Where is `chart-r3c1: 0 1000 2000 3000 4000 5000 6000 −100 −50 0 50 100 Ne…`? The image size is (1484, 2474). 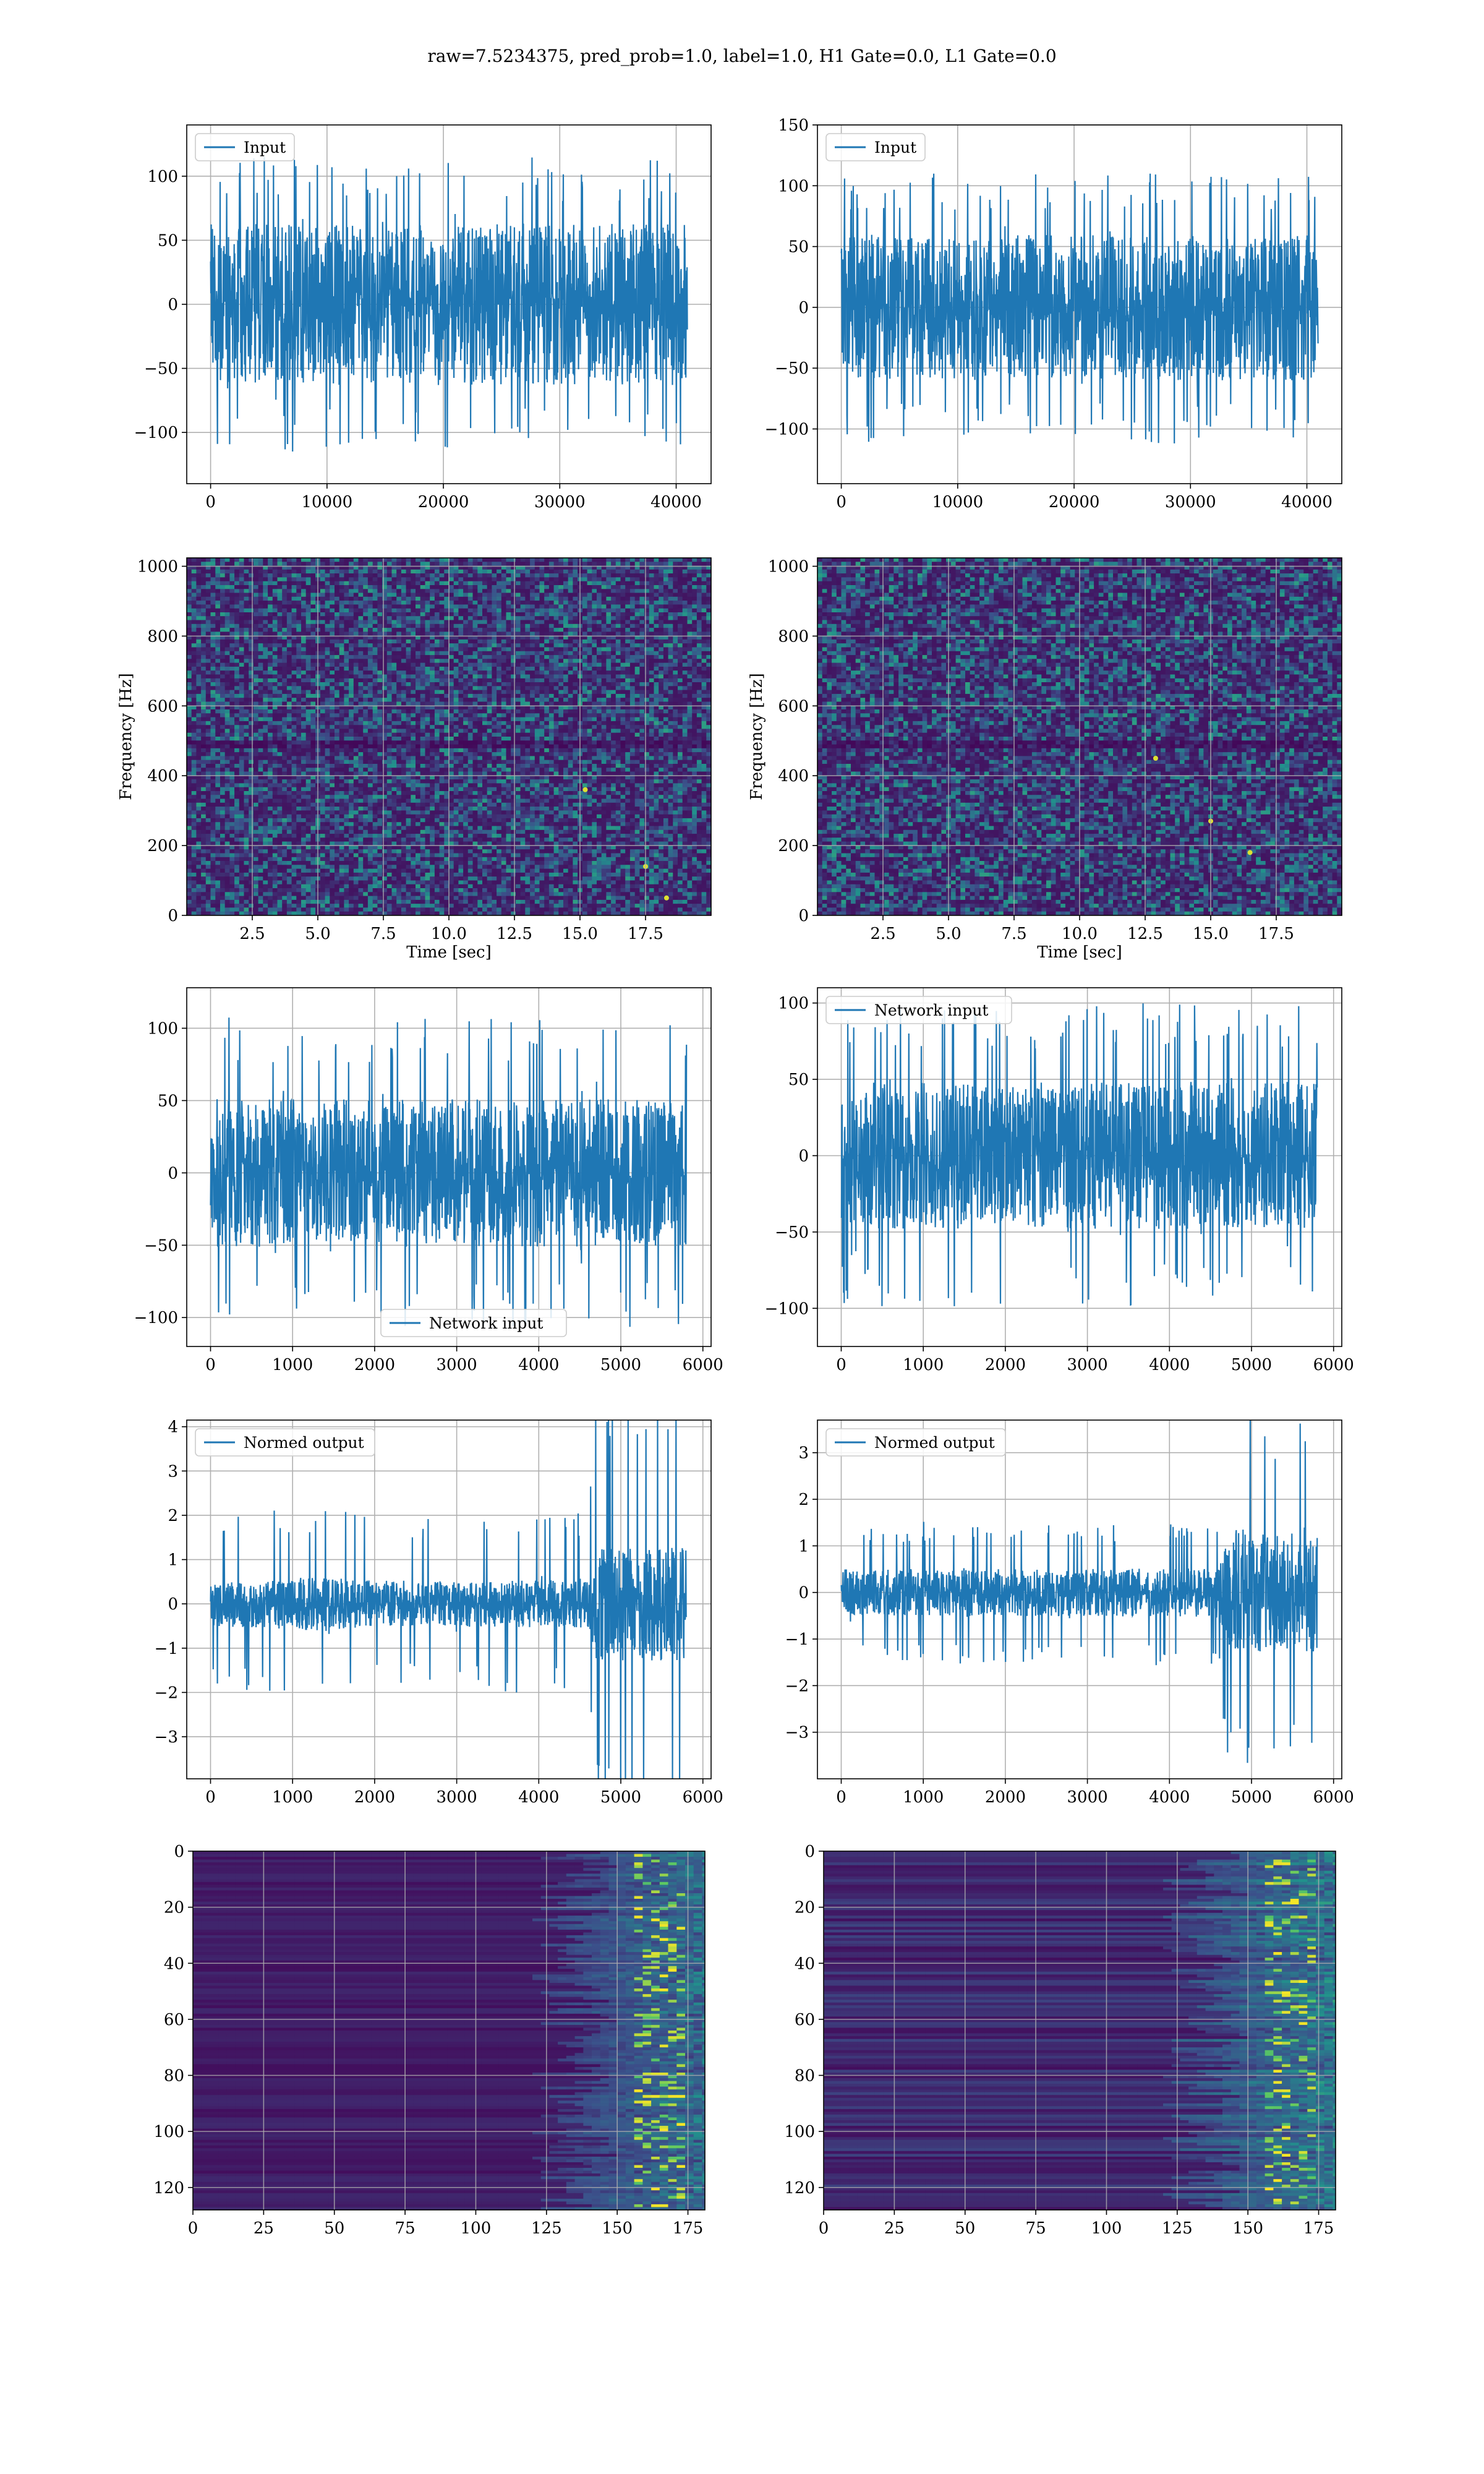
chart-r3c1: 0 1000 2000 3000 4000 5000 6000 −100 −50 0 50 100 Ne… is located at coordinates (428, 1180).